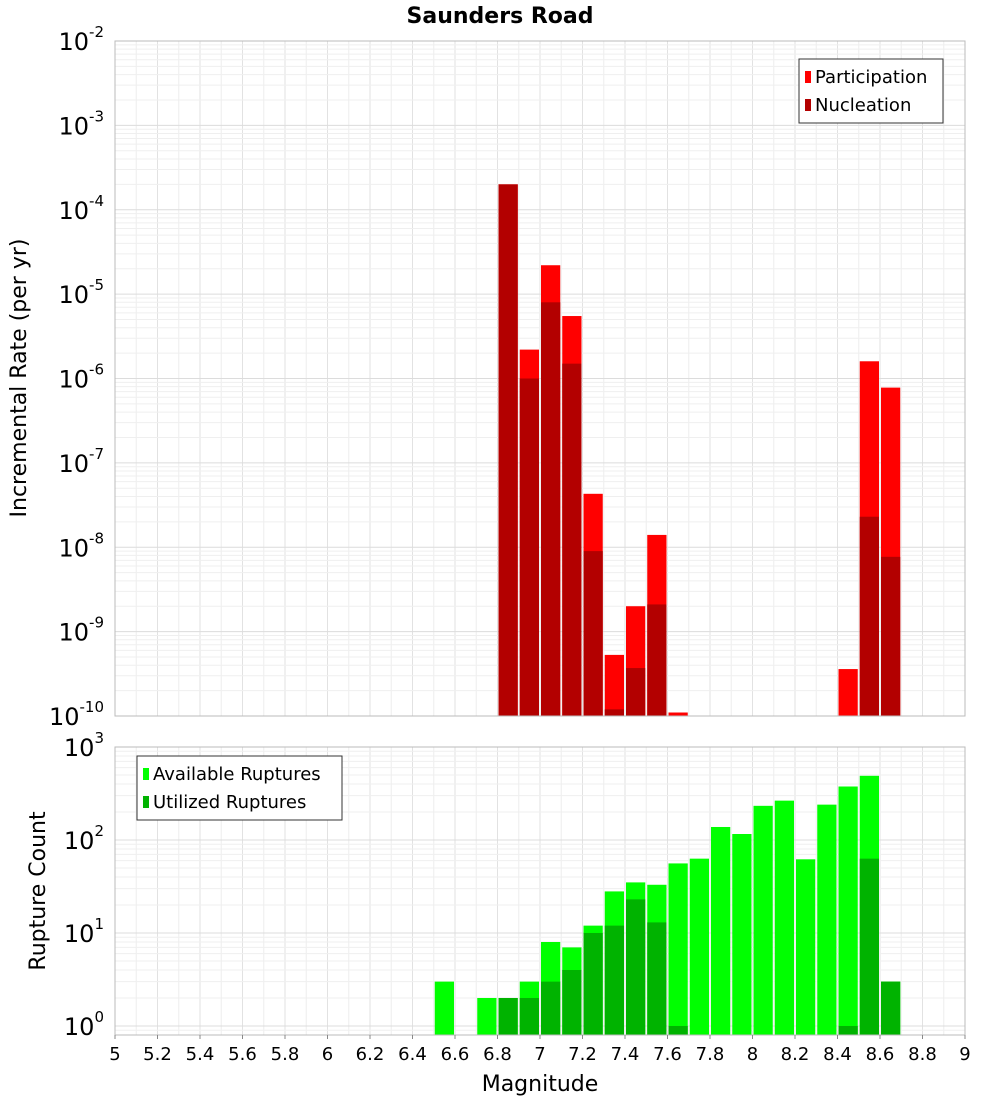 This screenshot has height=1100, width=1000. I want to click on bottom-y-tick-label: 10⁰, so click(84, 1024).